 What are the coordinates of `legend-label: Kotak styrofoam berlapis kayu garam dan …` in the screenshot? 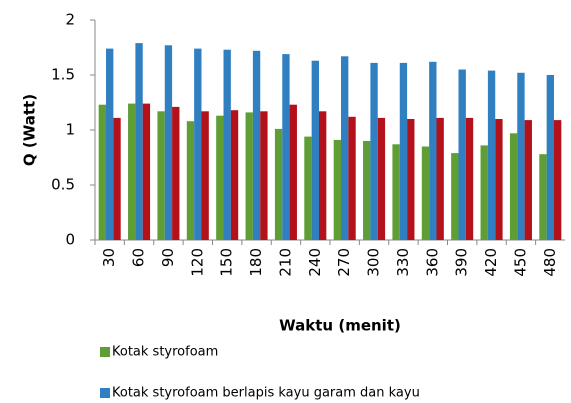 It's located at (266, 393).